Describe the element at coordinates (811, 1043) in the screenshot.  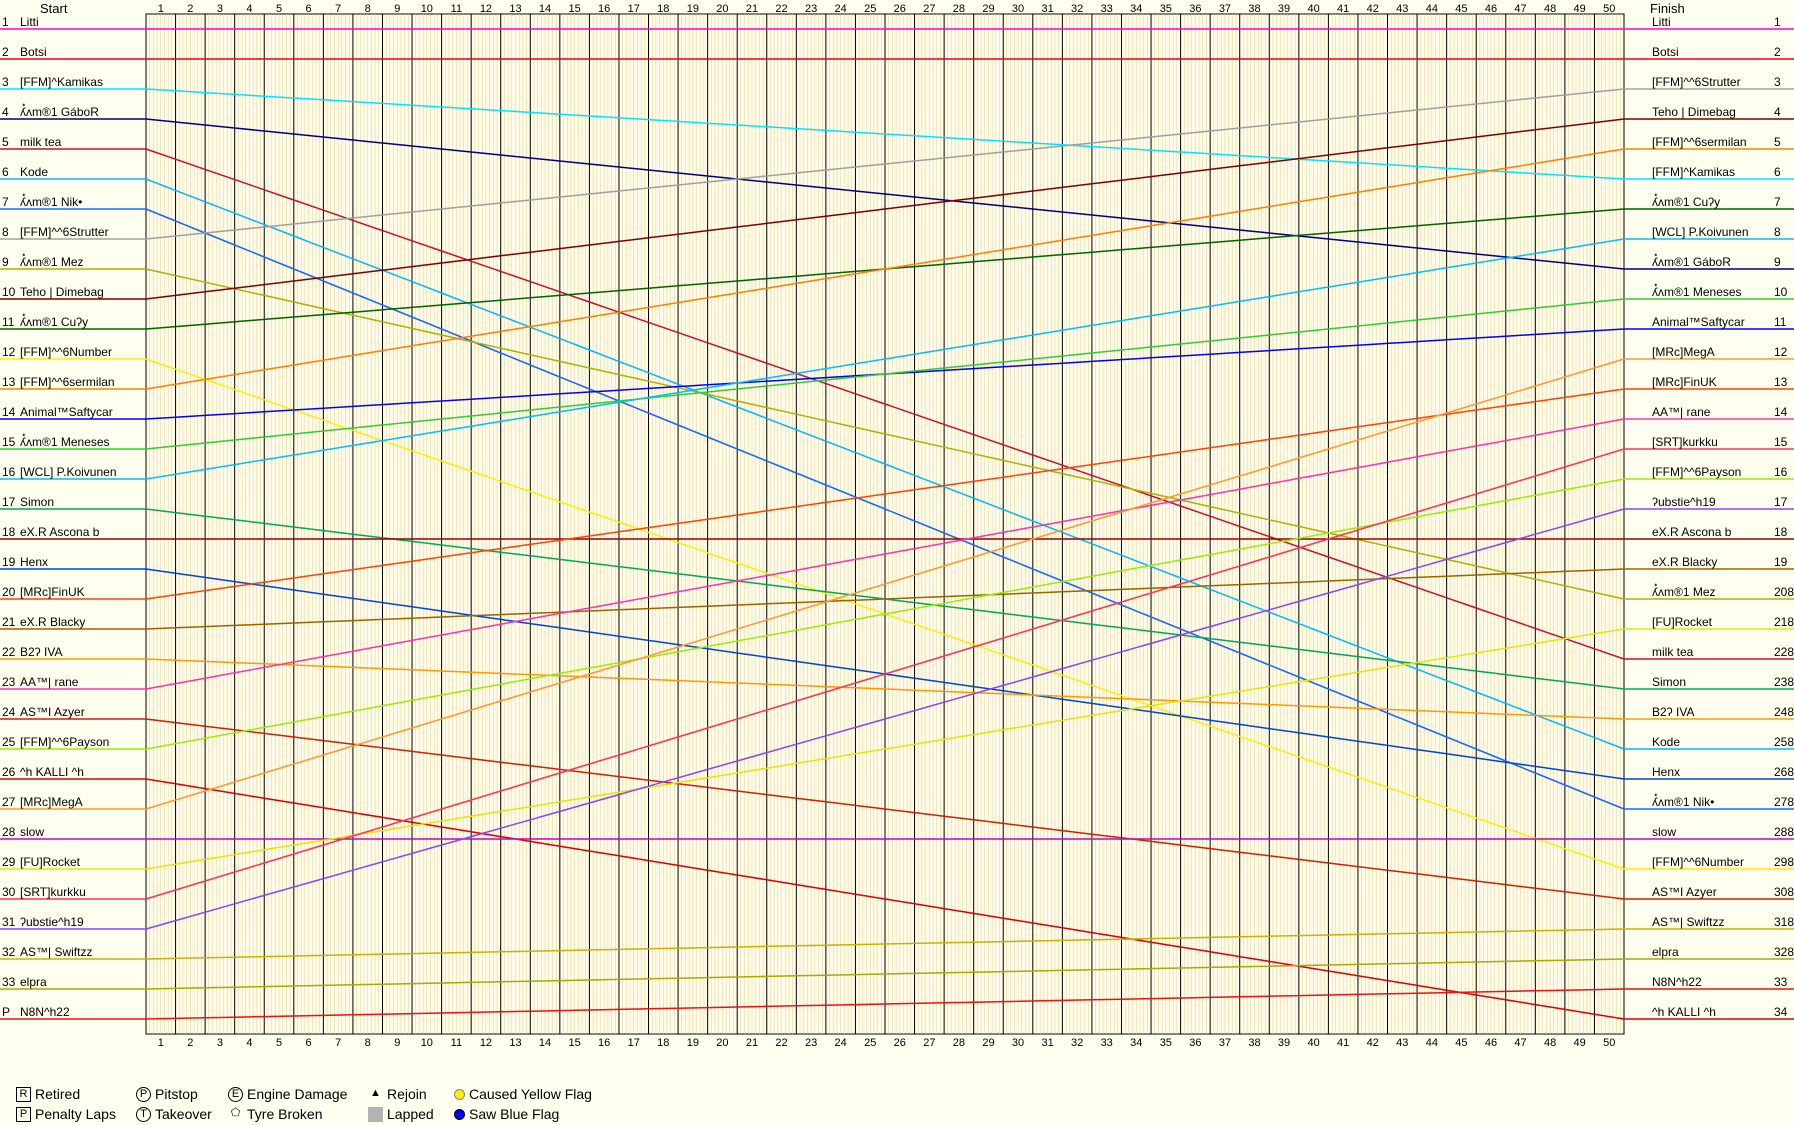
I see `lap-tick-bottom: 23` at that location.